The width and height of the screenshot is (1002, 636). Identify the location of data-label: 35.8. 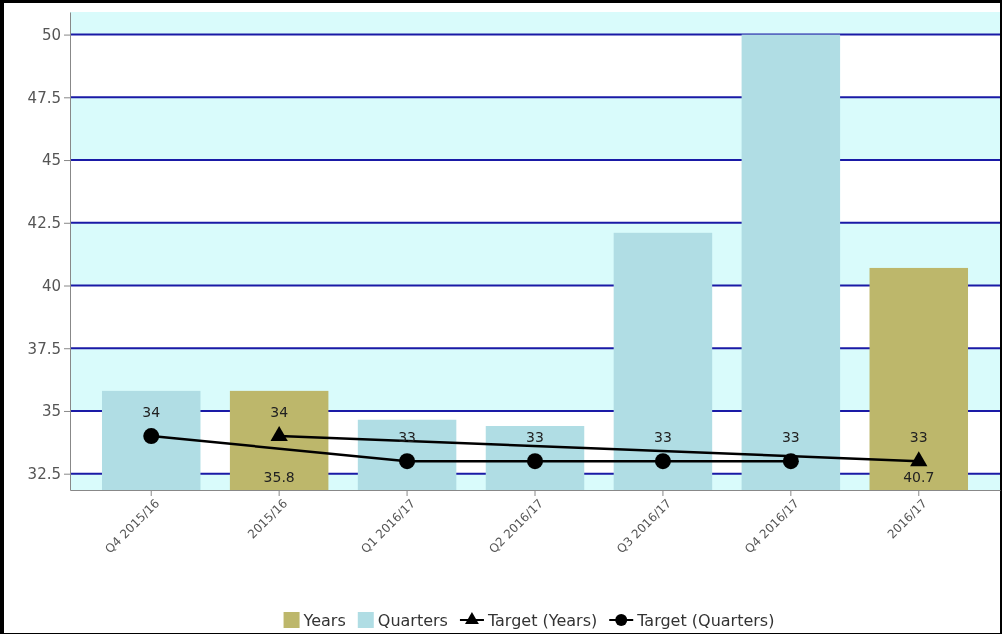
(279, 477).